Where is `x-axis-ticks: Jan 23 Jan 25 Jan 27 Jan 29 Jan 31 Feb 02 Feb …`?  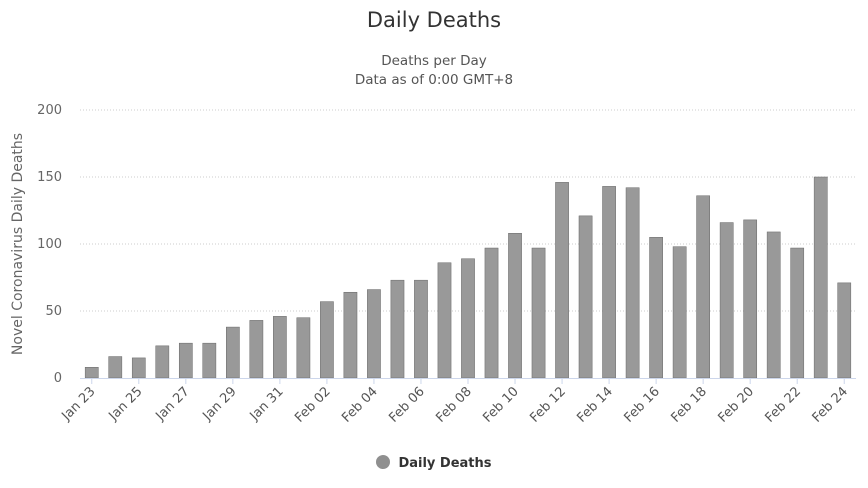
x-axis-ticks: Jan 23 Jan 25 Jan 27 Jan 29 Jan 31 Feb 02 Feb … is located at coordinates (454, 402).